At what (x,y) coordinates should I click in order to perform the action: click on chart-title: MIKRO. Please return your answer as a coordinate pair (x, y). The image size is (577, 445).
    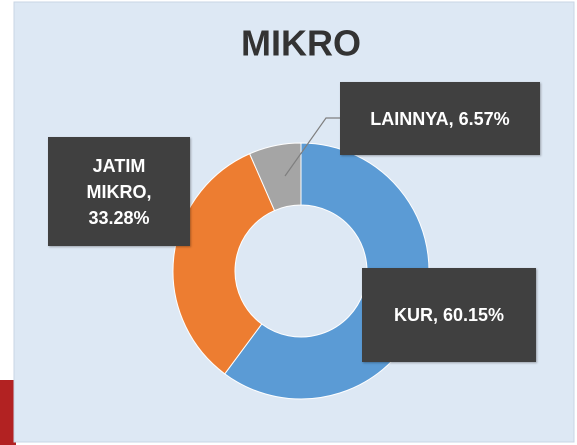
    Looking at the image, I should click on (301, 43).